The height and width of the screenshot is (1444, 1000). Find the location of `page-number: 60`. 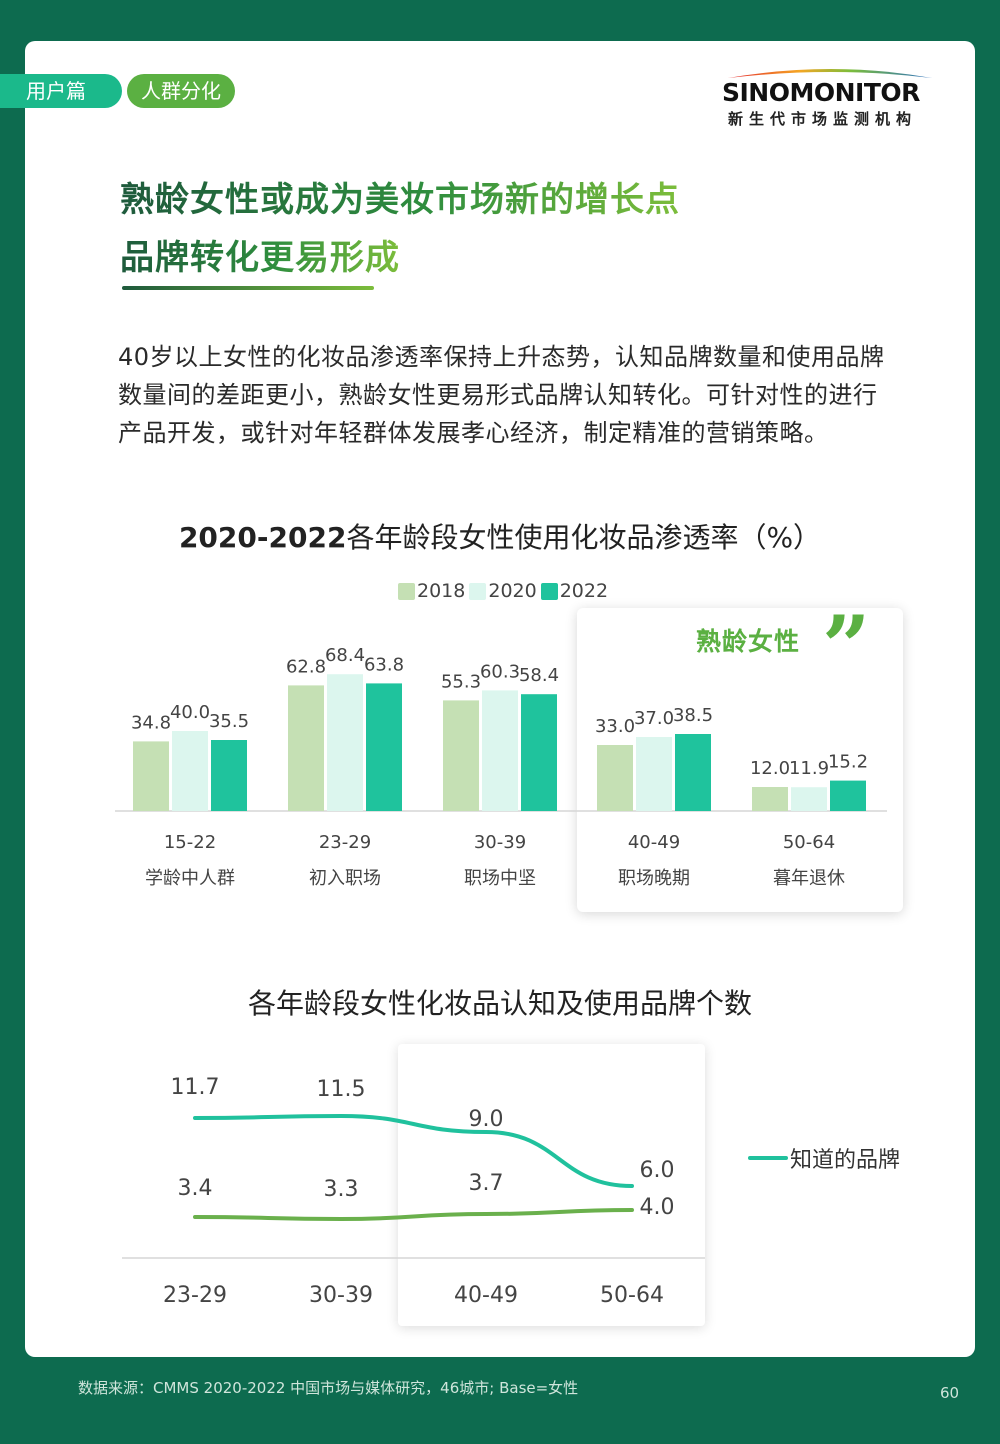

page-number: 60 is located at coordinates (950, 1393).